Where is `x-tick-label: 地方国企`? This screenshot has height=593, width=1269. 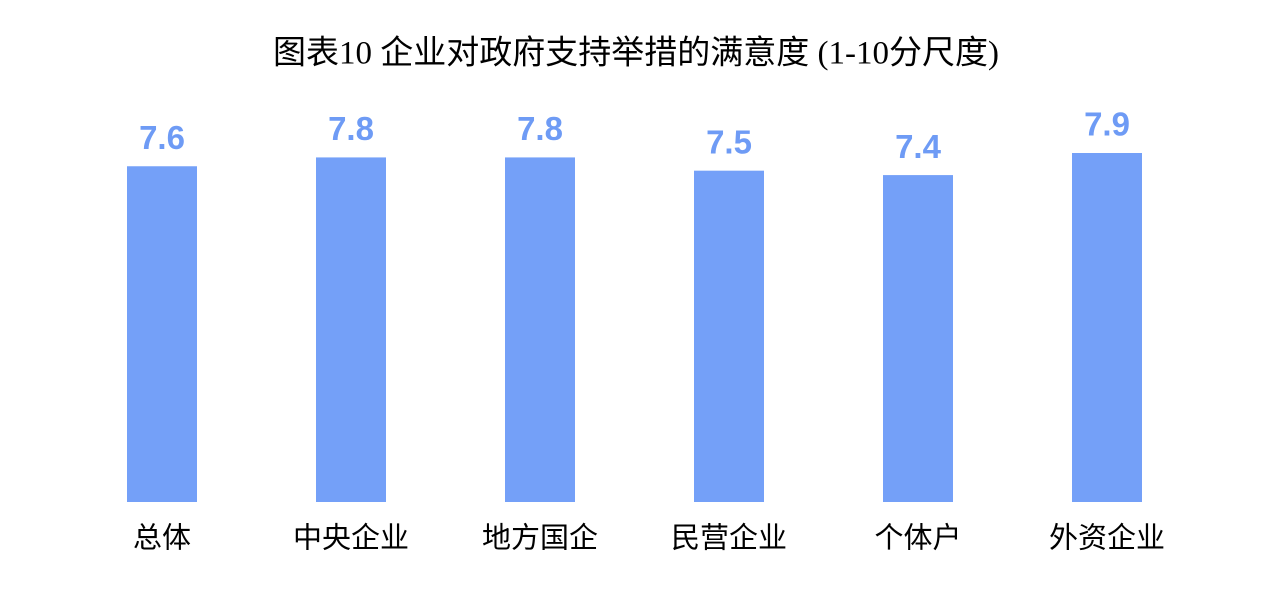
x-tick-label: 地方国企 is located at coordinates (540, 538).